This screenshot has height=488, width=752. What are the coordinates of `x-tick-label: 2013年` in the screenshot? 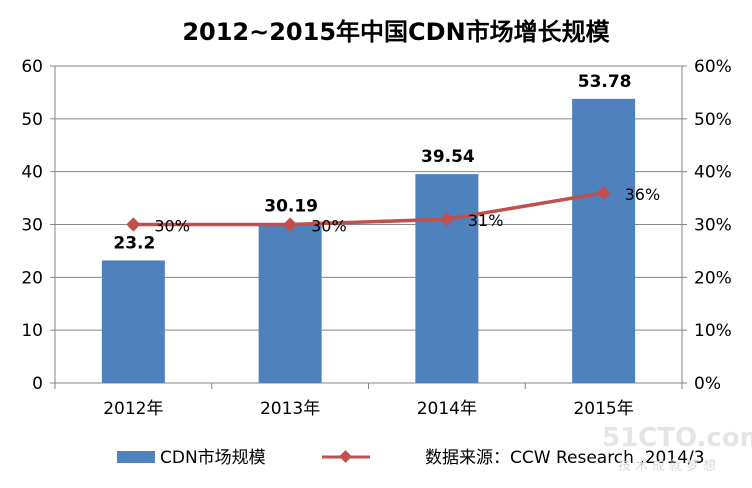 It's located at (290, 409).